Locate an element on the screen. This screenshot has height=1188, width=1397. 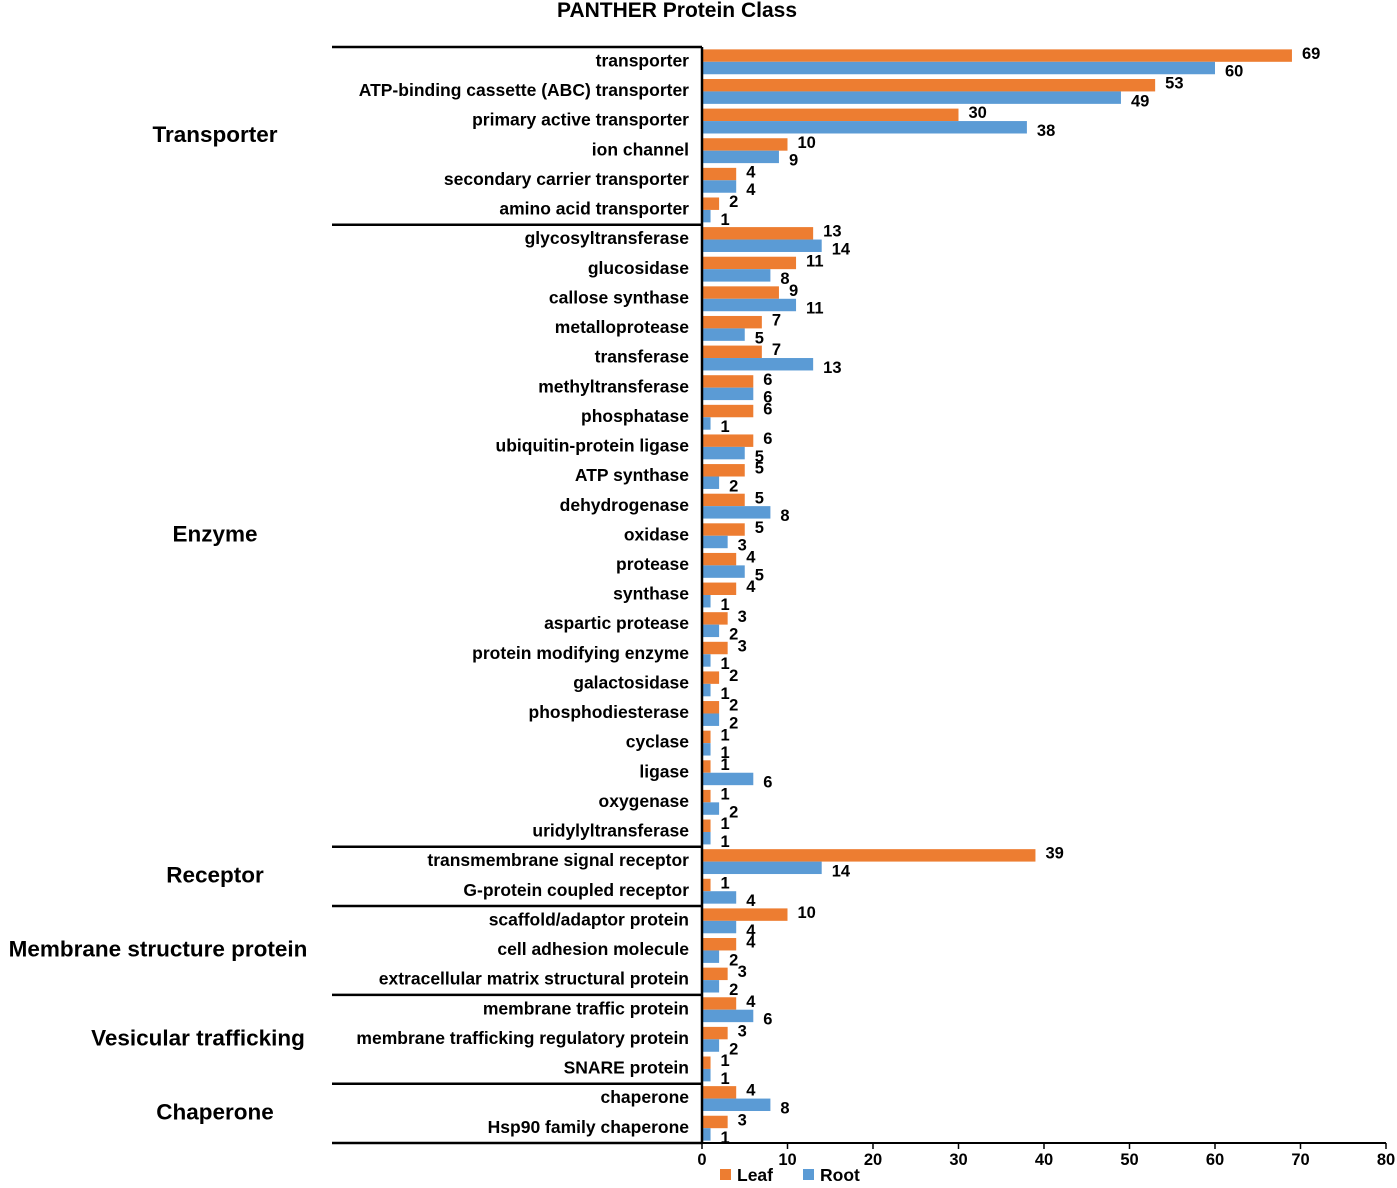
x-tick-label: 0 is located at coordinates (701, 1160).